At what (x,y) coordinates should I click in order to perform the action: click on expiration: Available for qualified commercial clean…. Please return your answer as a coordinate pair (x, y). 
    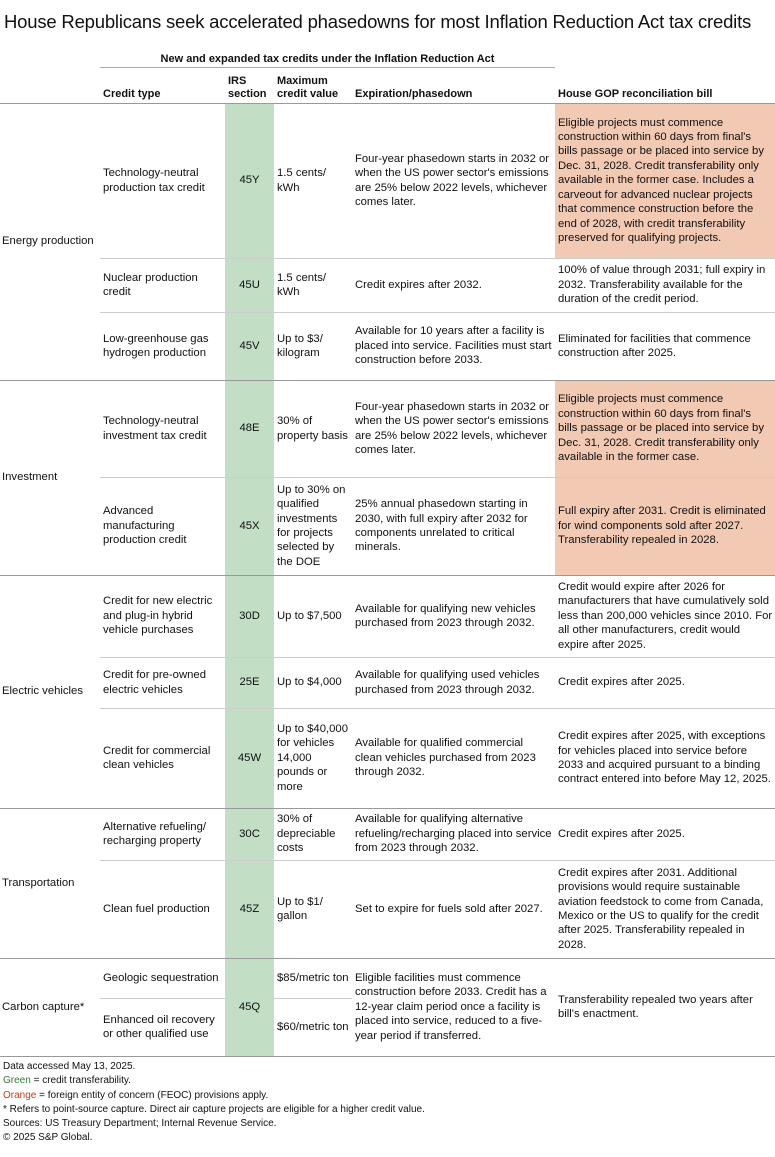
    Looking at the image, I should click on (453, 758).